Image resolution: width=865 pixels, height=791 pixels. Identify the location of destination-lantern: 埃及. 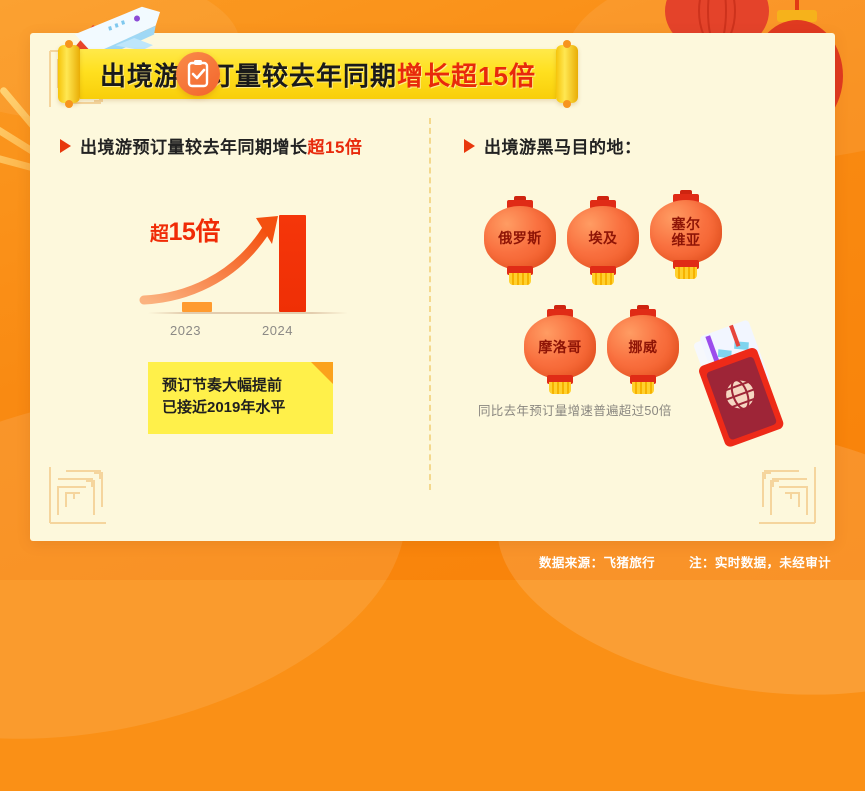
(603, 240).